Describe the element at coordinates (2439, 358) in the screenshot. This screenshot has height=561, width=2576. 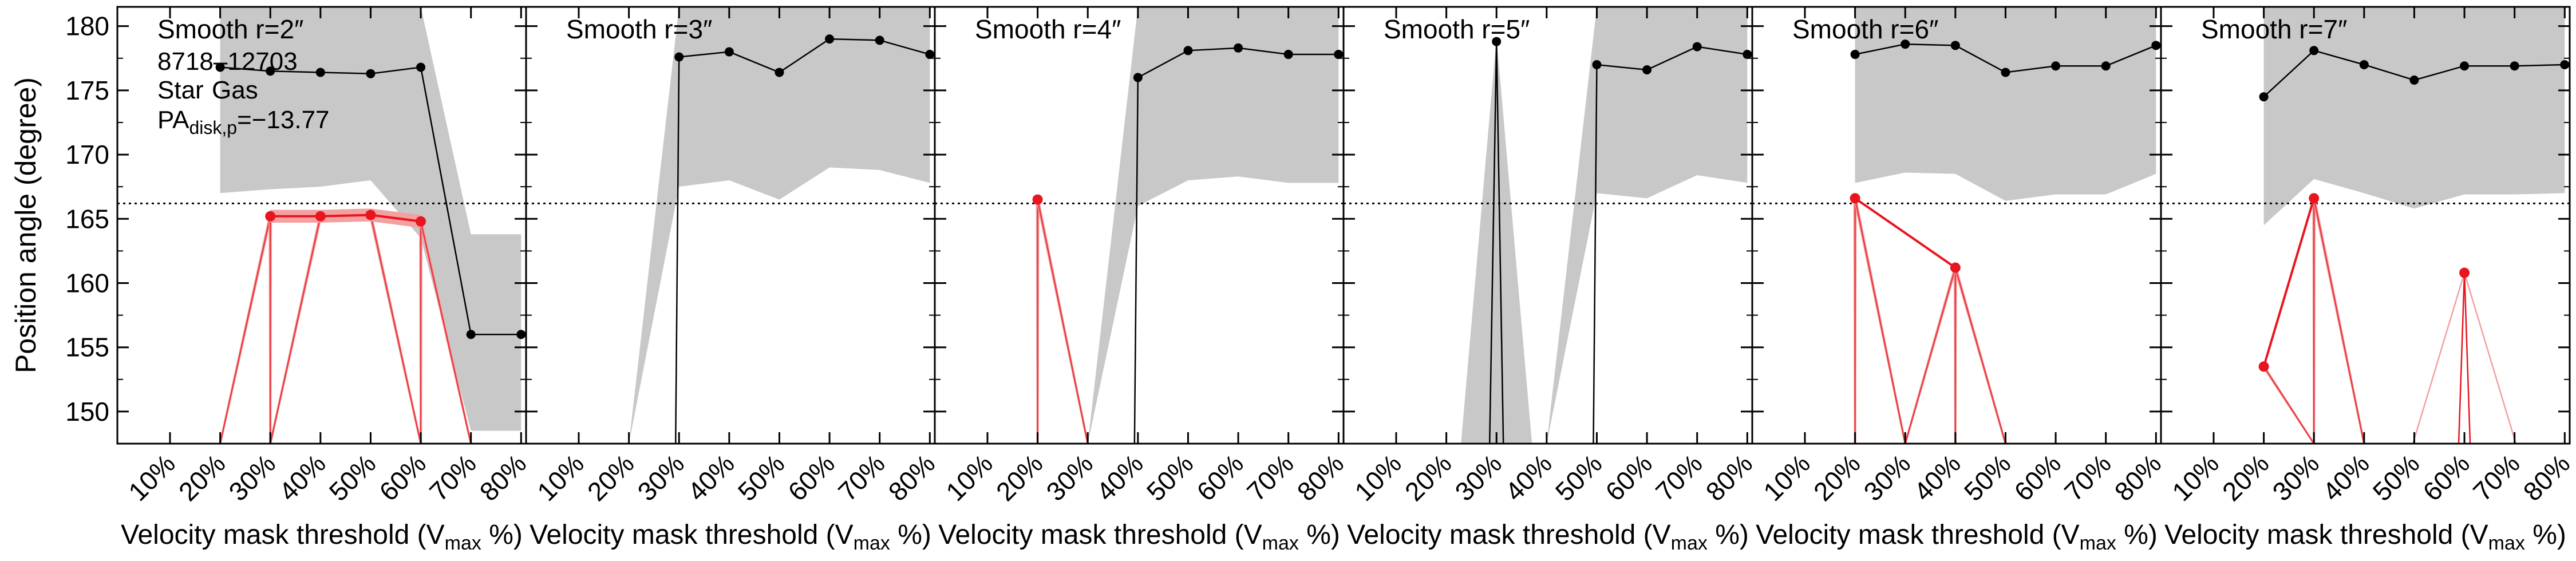
I see `gas-spike-line` at that location.